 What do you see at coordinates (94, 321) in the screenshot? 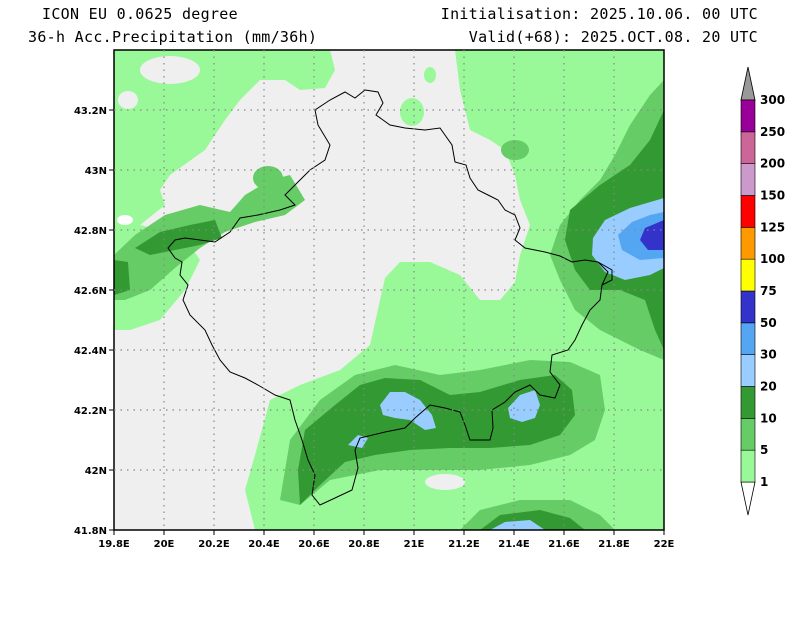
I see `latitude-axis: 41.8N 42N 42.2N 42.4N 42.6N 42.8N 43N 43.2N` at bounding box center [94, 321].